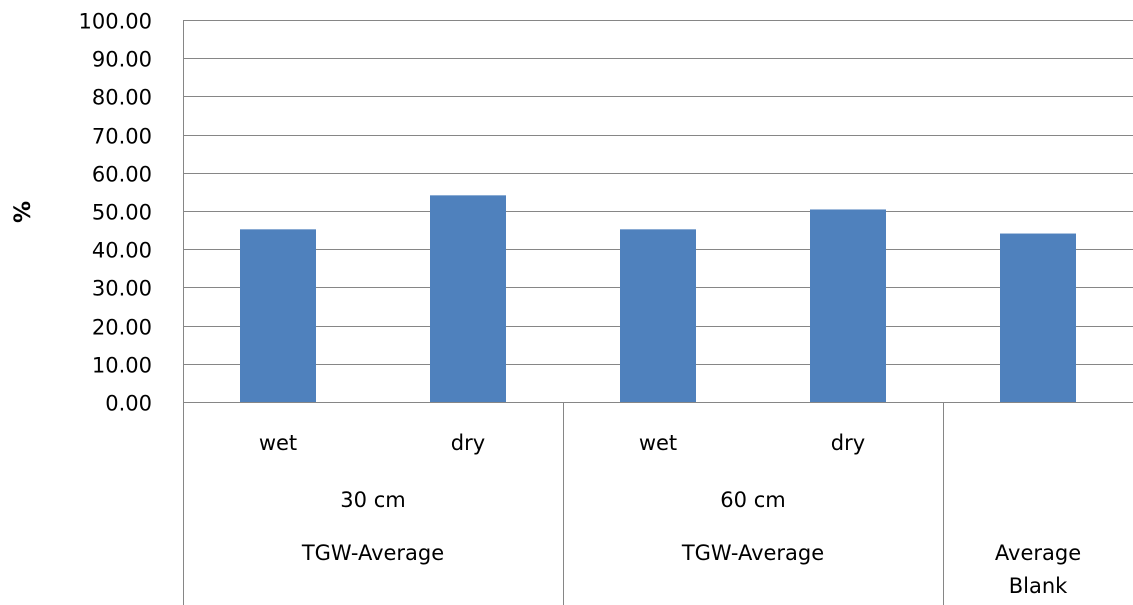  I want to click on x-outer-group-label: Average, so click(1038, 553).